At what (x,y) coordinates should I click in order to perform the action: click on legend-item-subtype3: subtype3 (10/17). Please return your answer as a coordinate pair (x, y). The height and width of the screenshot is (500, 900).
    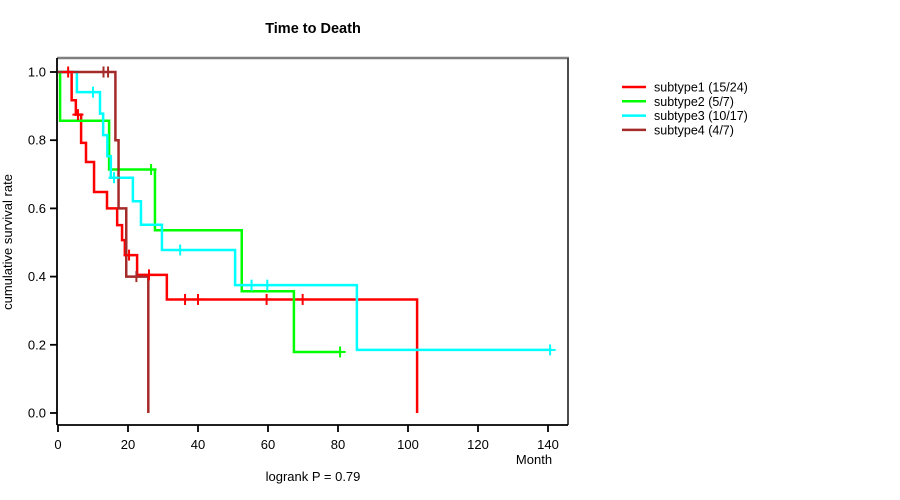
    Looking at the image, I should click on (685, 116).